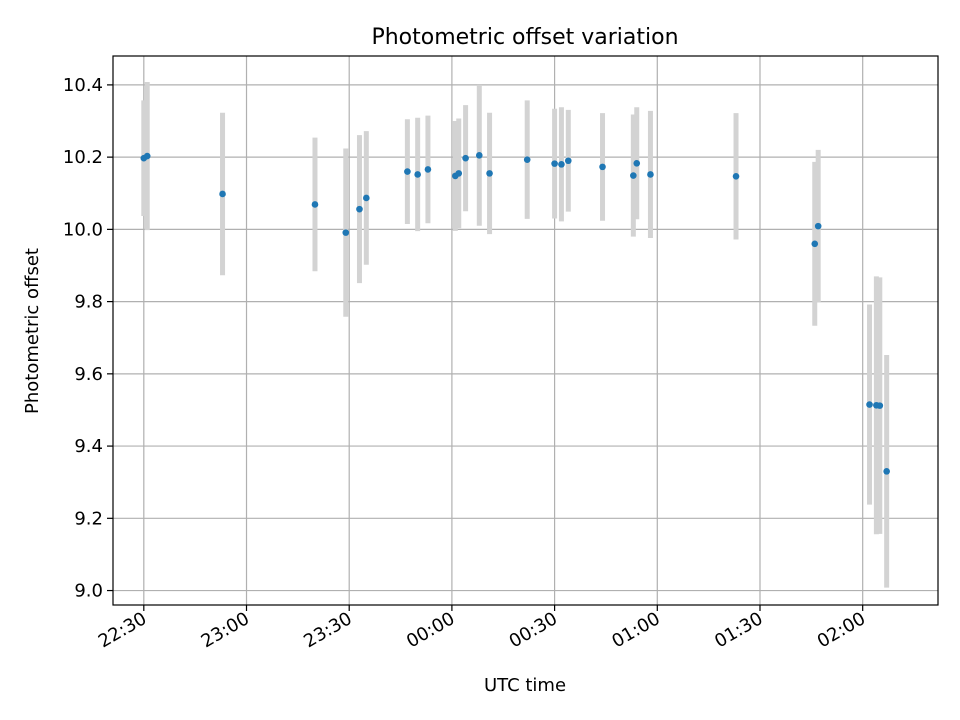 This screenshot has width=960, height=720. Describe the element at coordinates (83, 157) in the screenshot. I see `y-tick-label: 10.2` at that location.